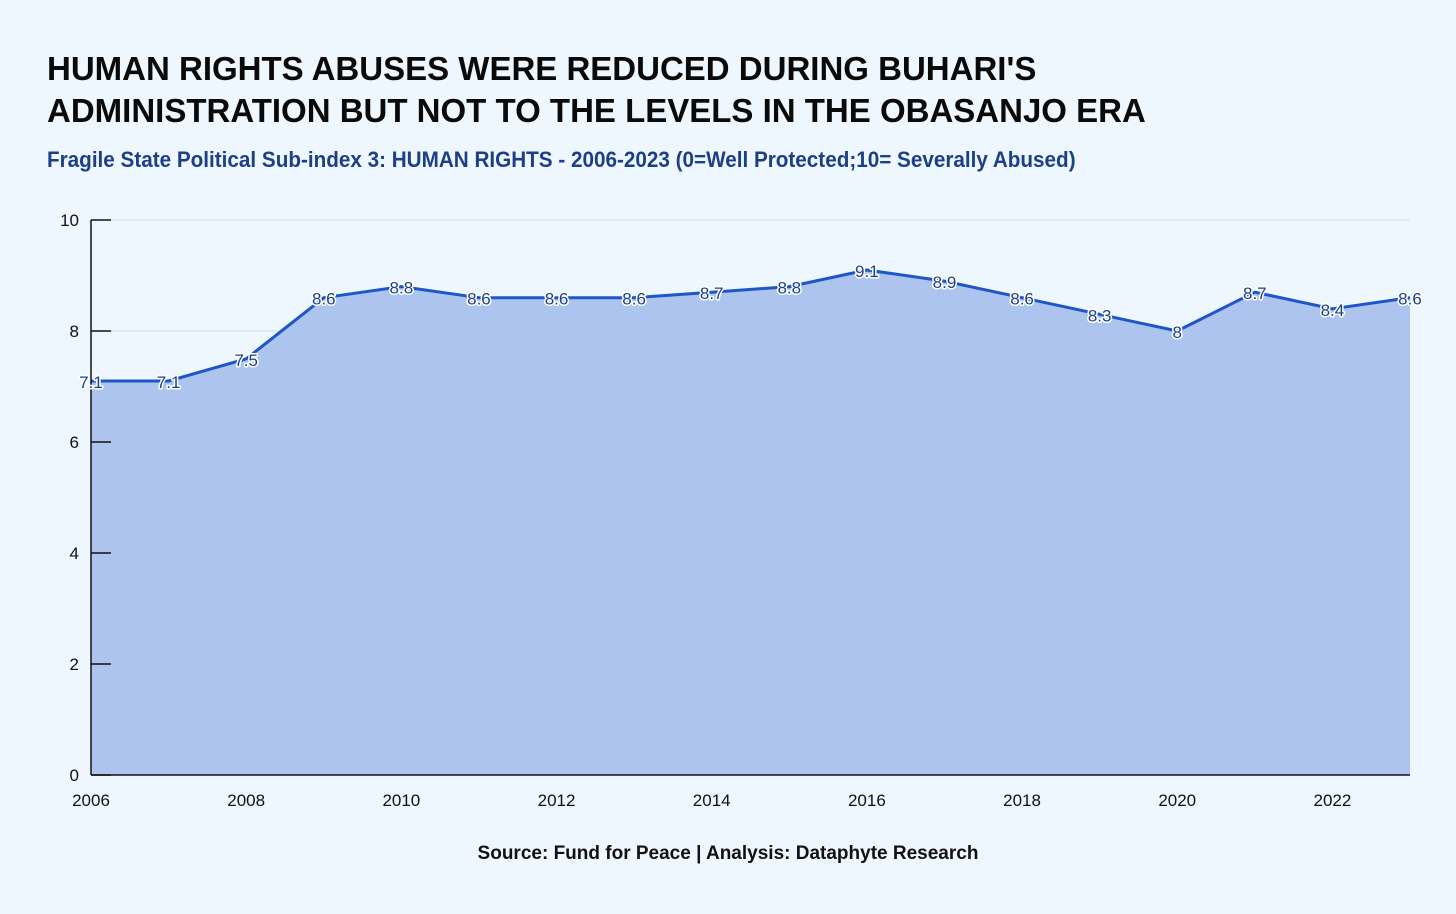 The height and width of the screenshot is (914, 1456). Describe the element at coordinates (91, 800) in the screenshot. I see `x-tick-label: 2006` at that location.